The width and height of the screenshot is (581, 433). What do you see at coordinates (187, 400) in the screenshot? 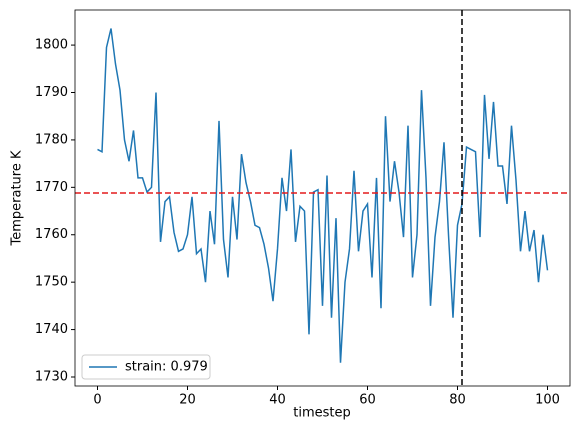
I see `x-tick-label: 20` at bounding box center [187, 400].